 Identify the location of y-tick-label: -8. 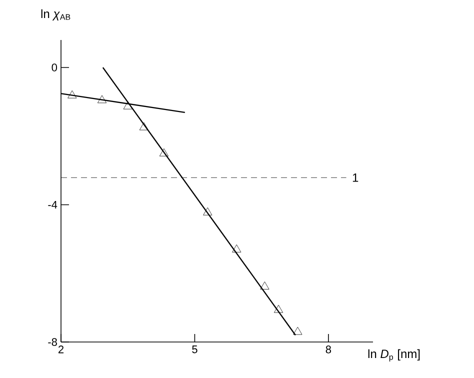
(52, 342).